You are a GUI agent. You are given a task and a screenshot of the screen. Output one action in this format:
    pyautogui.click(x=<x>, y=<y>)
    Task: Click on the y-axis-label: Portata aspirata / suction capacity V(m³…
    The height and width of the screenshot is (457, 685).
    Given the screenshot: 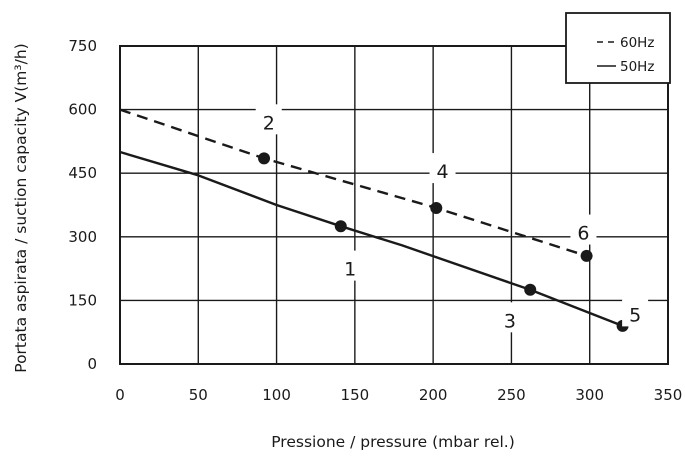 What is the action you would take?
    pyautogui.click(x=21, y=207)
    